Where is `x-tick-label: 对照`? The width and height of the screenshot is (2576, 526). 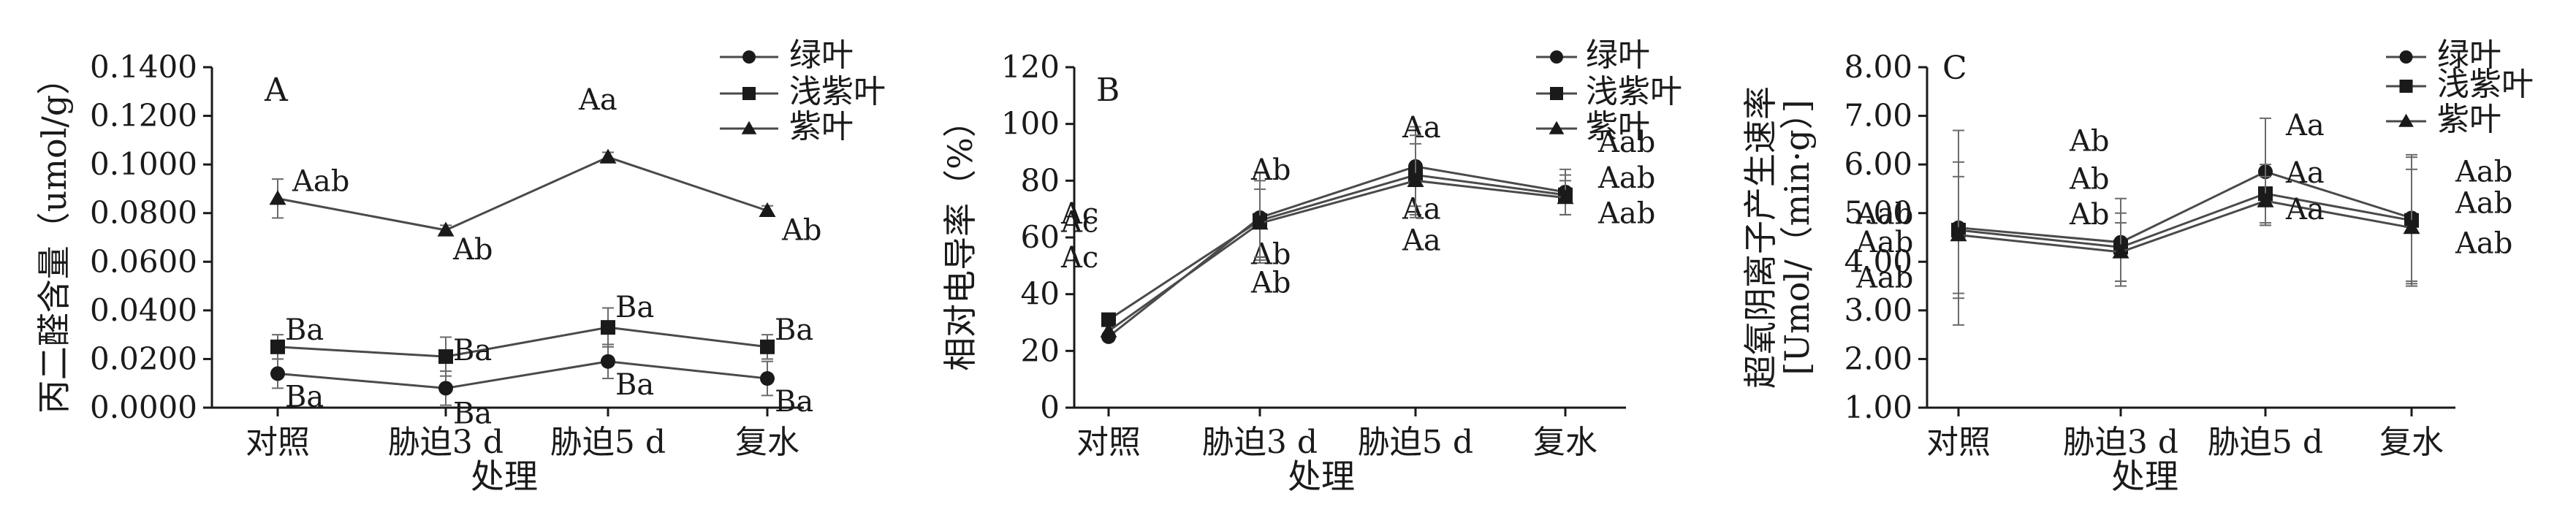
x-tick-label: 对照 is located at coordinates (1958, 442).